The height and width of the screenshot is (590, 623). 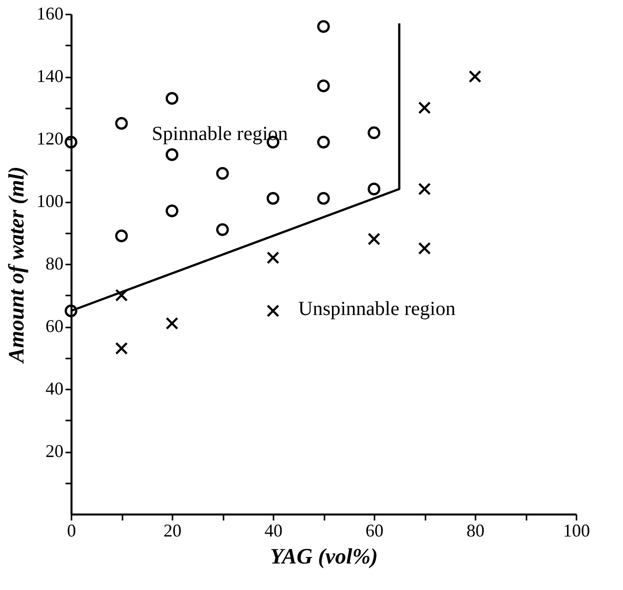 What do you see at coordinates (71, 530) in the screenshot?
I see `x-tick-label: 0` at bounding box center [71, 530].